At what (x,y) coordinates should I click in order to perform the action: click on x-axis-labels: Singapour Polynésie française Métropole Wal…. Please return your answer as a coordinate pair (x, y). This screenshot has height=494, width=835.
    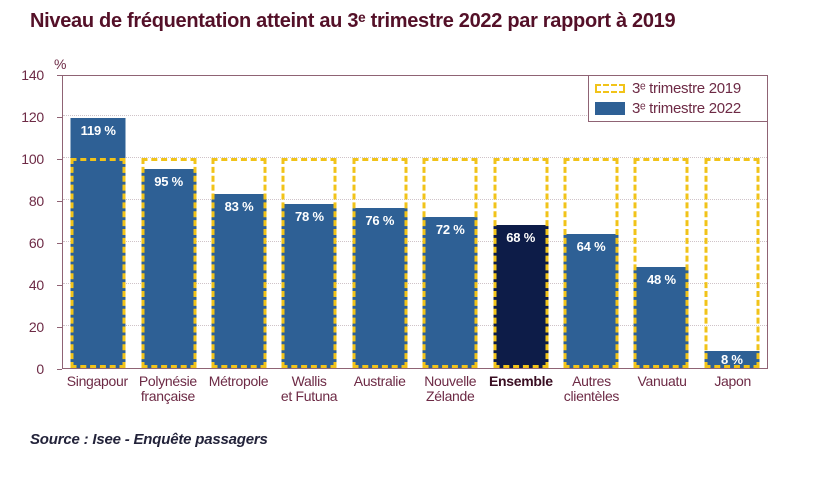
    Looking at the image, I should click on (415, 389).